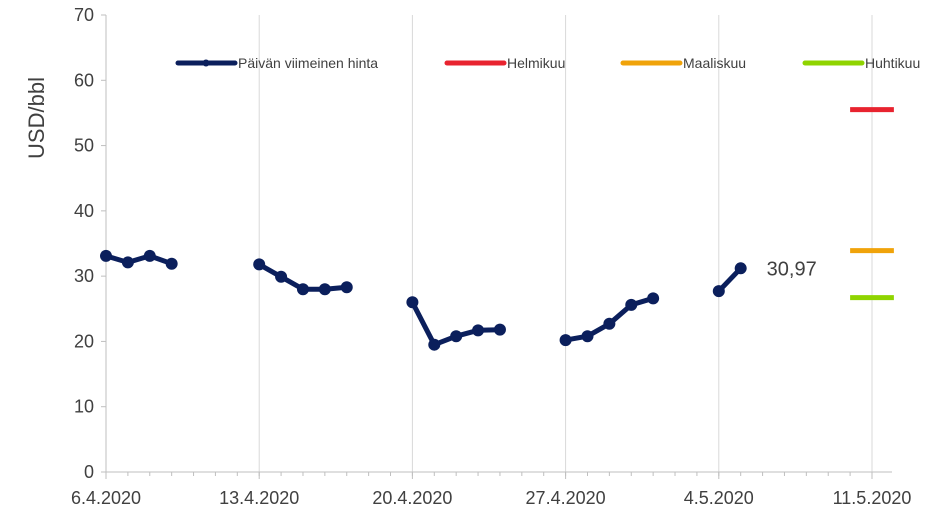  Describe the element at coordinates (84, 243) in the screenshot. I see `y-tick-labels: 0 10 20 30 40 50 60 70` at that location.